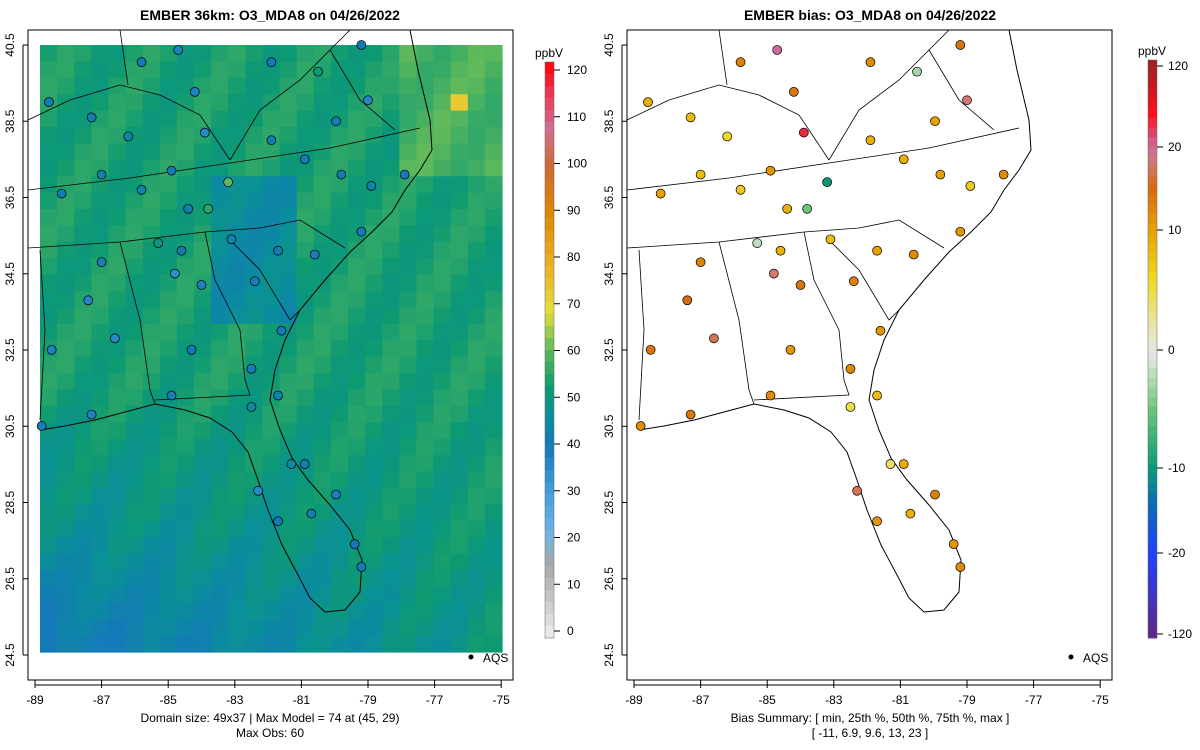  I want to click on left-title: EMBER 36km: O3_MDA8 on 04/26/2022, so click(270, 15).